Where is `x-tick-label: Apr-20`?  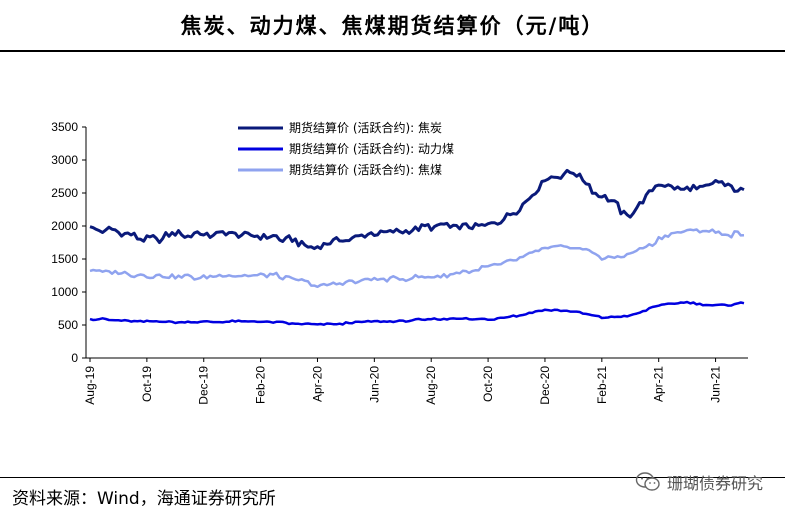 x-tick-label: Apr-20 is located at coordinates (317, 384).